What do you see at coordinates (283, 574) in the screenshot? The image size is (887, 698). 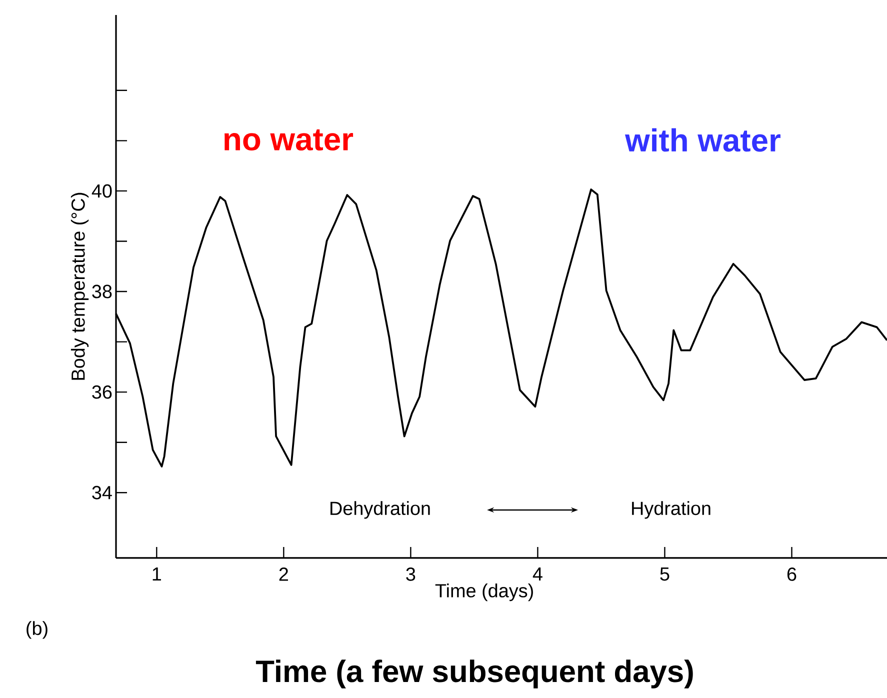 I see `x-tick-label: 2` at bounding box center [283, 574].